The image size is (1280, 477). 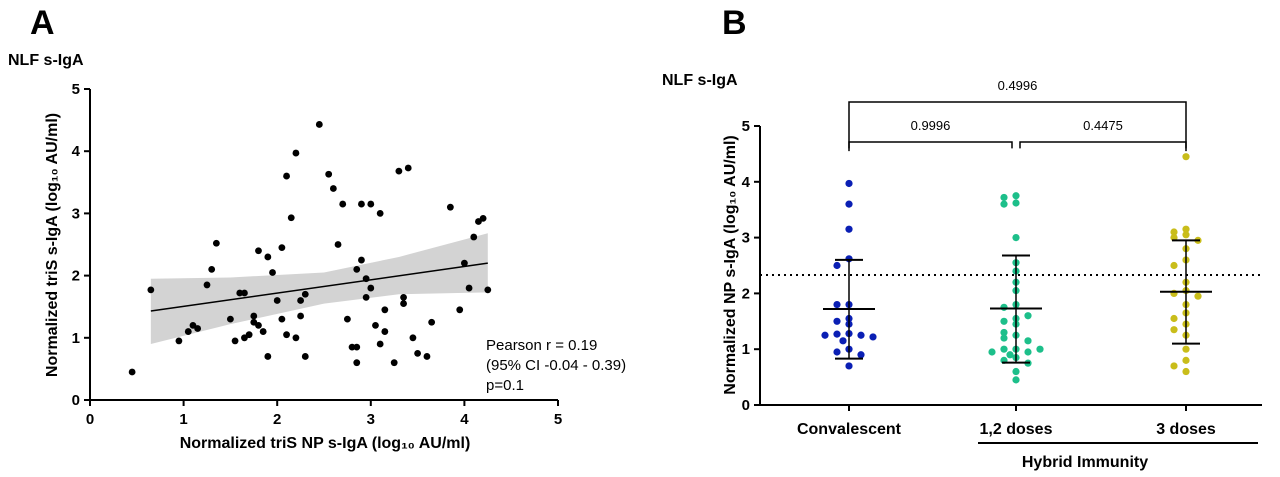 I want to click on category-label: 3 doses, so click(x=1186, y=429).